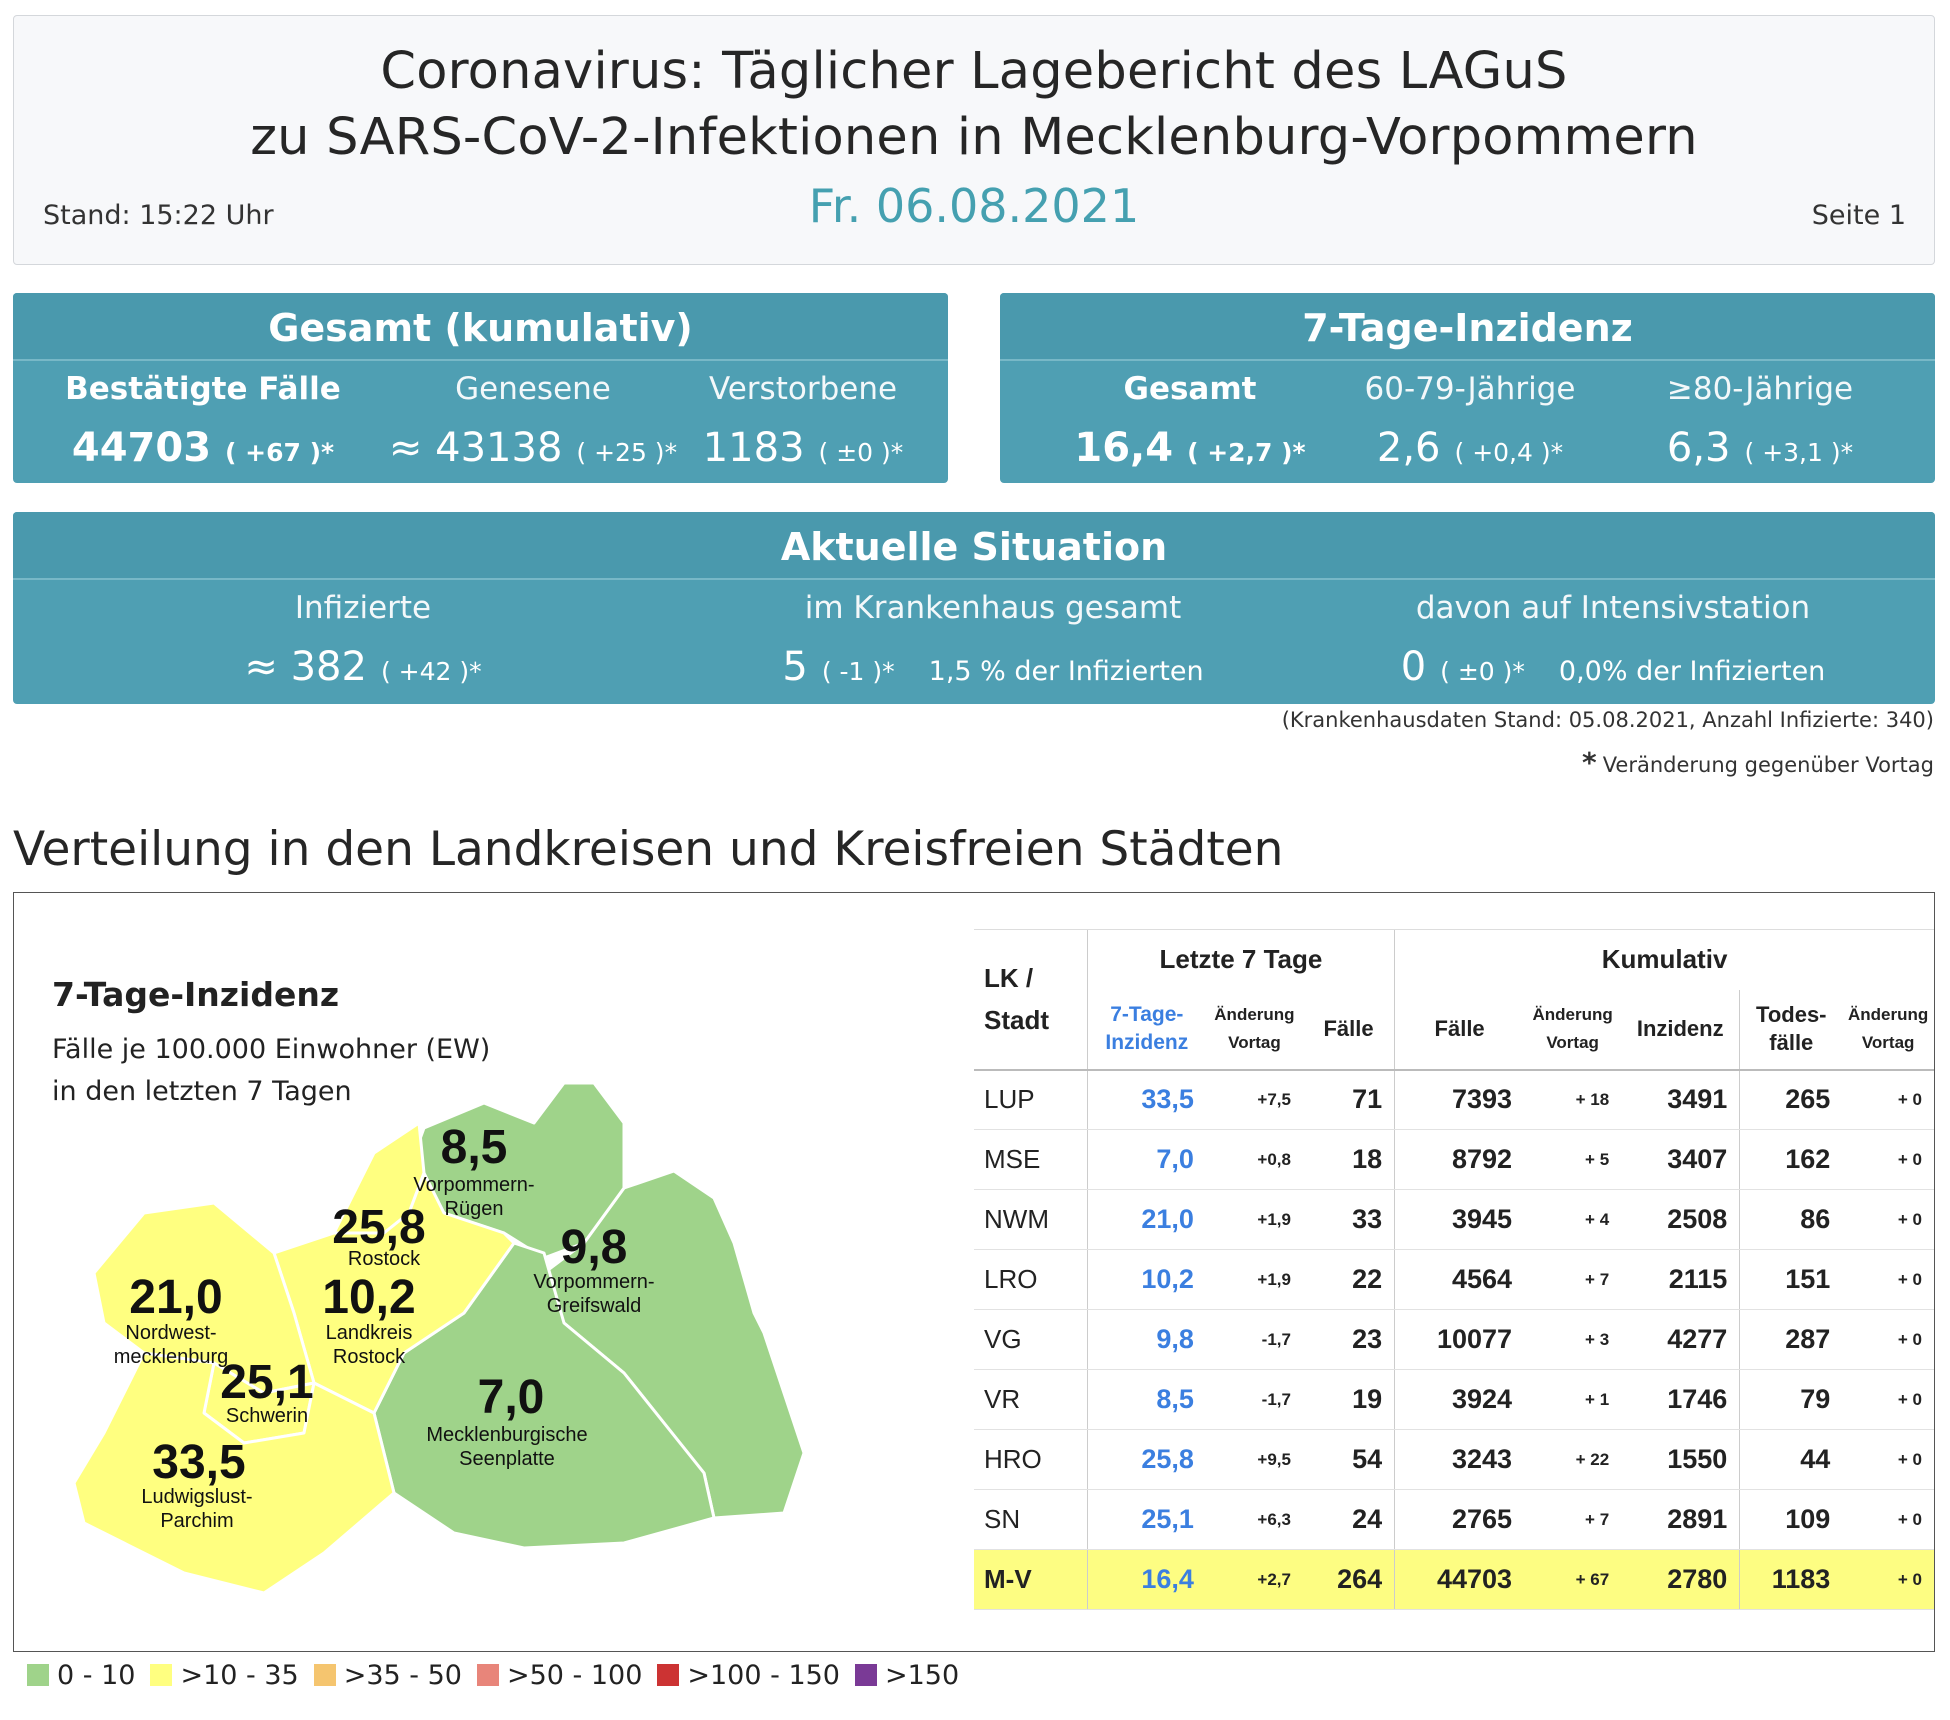  I want to click on region-value-hro: 25,8, so click(378, 1227).